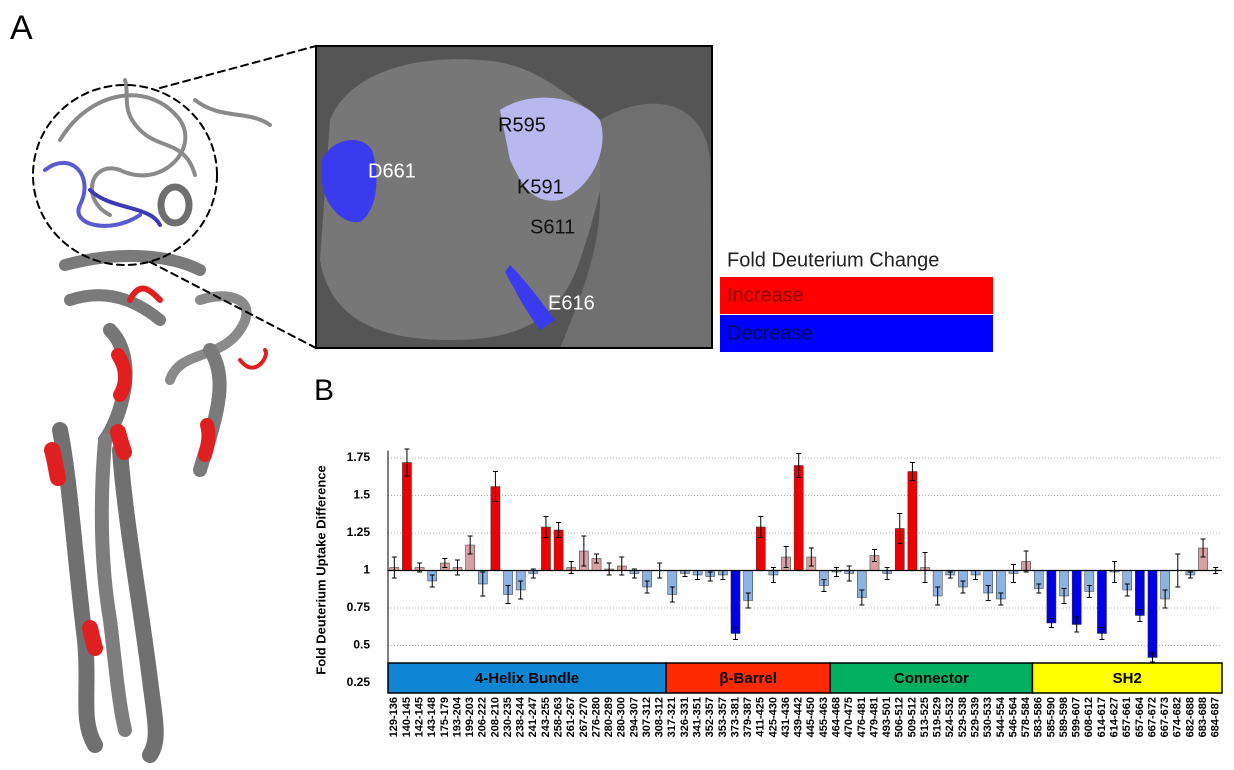 The image size is (1234, 770). I want to click on x-tick-label: 258-263, so click(558, 717).